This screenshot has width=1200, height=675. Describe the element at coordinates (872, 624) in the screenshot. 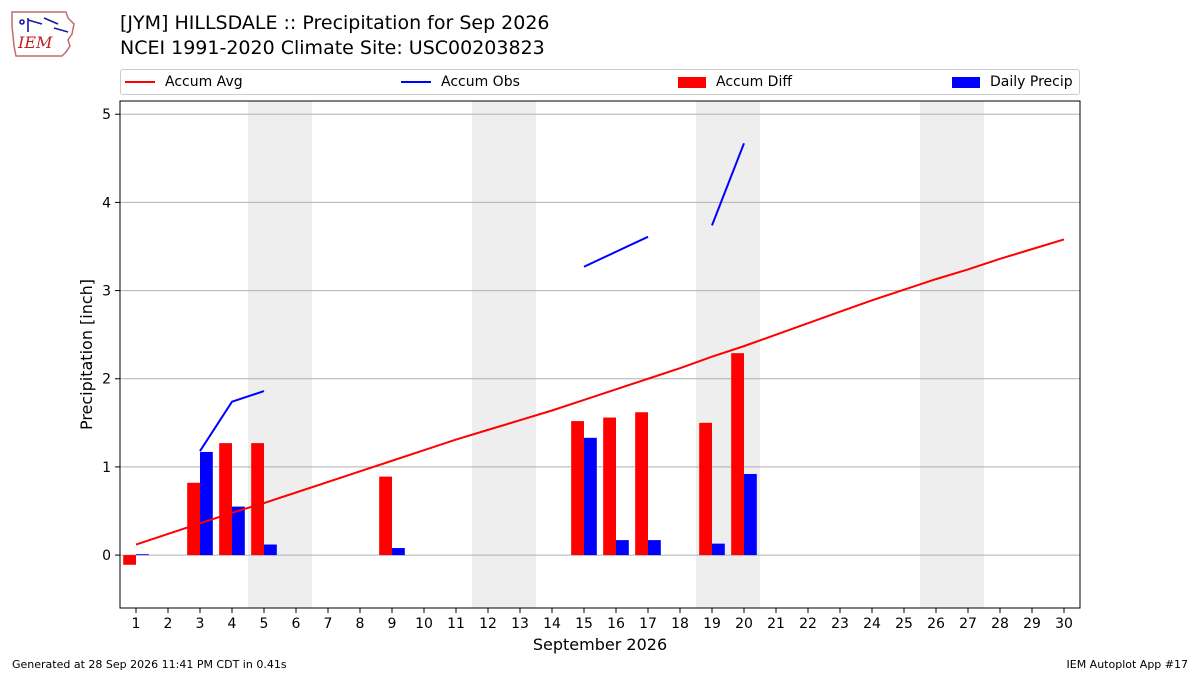

I see `x-tick-label: 24` at that location.